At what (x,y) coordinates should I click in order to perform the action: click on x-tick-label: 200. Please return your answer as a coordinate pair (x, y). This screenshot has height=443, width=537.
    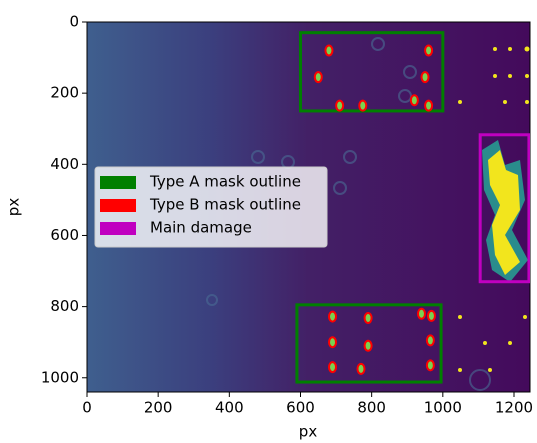
    Looking at the image, I should click on (158, 408).